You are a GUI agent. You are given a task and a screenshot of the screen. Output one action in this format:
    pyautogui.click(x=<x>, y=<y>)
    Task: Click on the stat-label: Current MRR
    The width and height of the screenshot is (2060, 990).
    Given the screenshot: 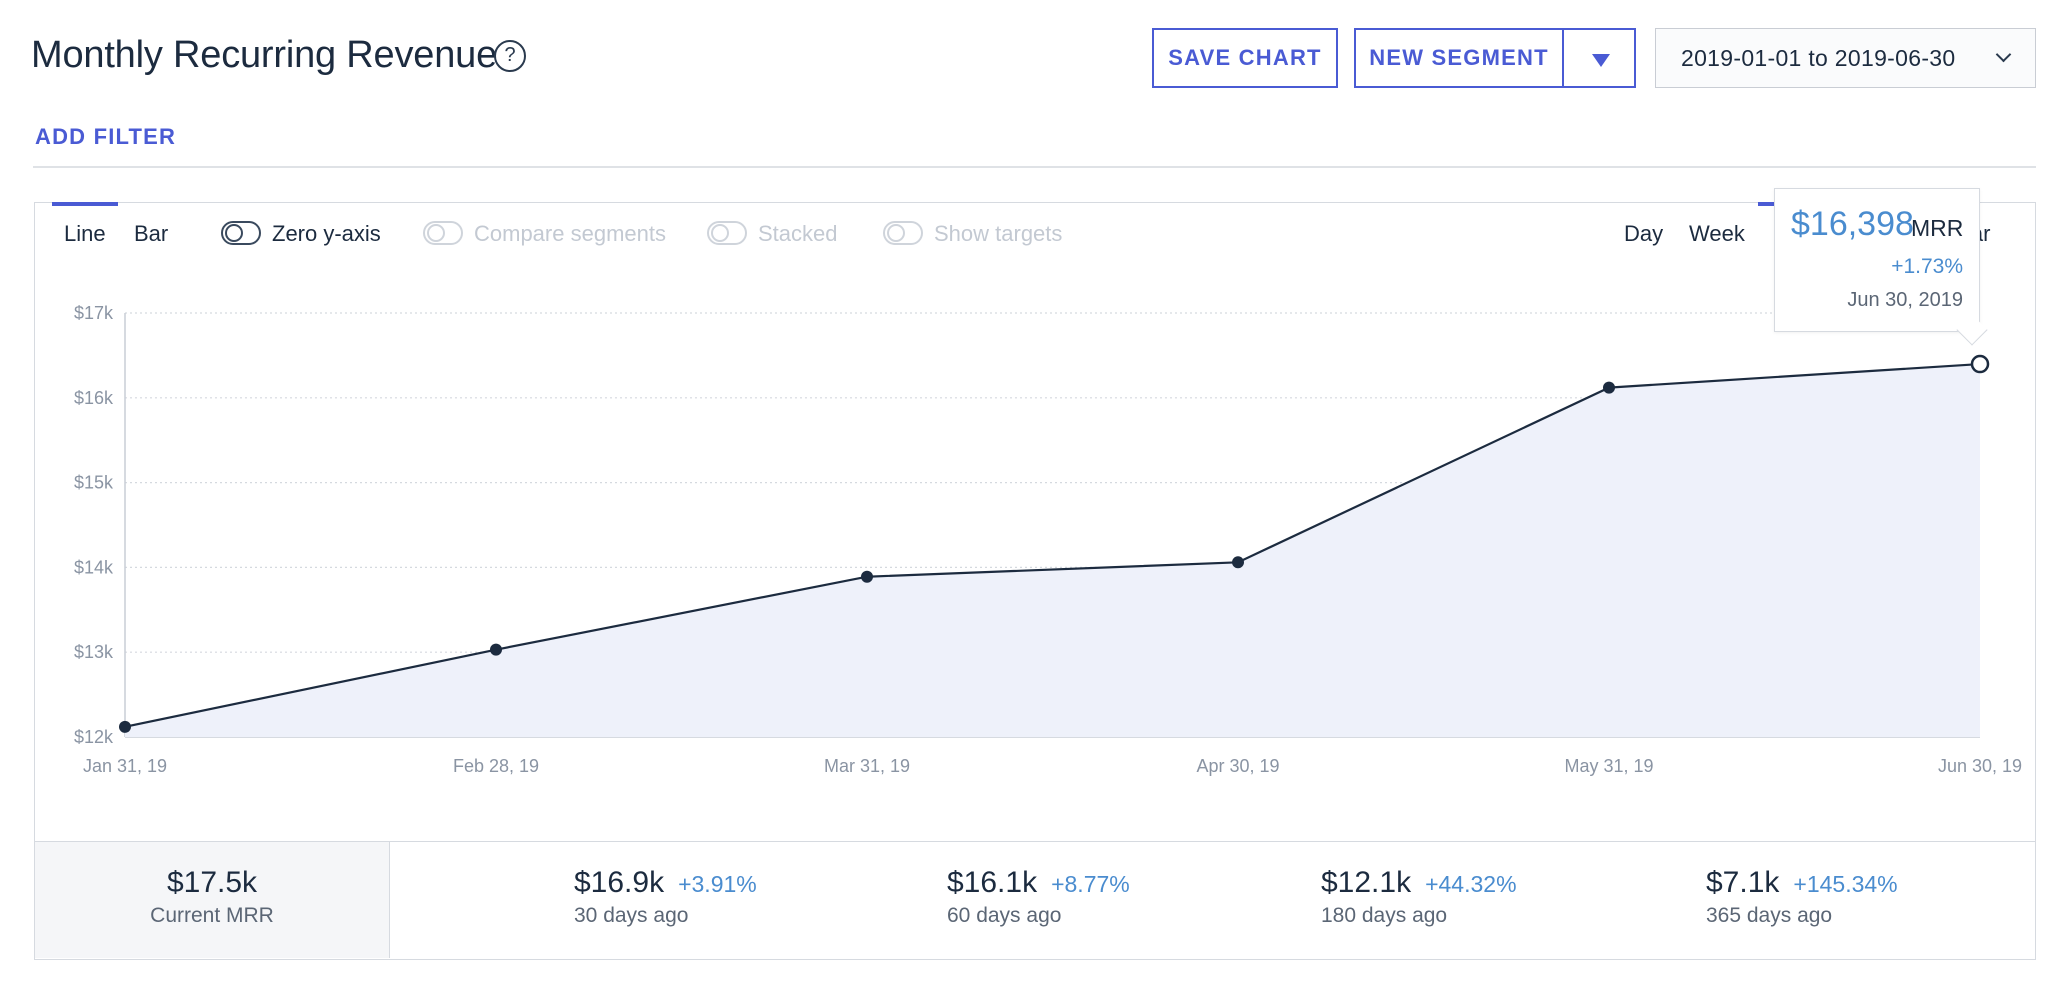 What is the action you would take?
    pyautogui.click(x=212, y=915)
    